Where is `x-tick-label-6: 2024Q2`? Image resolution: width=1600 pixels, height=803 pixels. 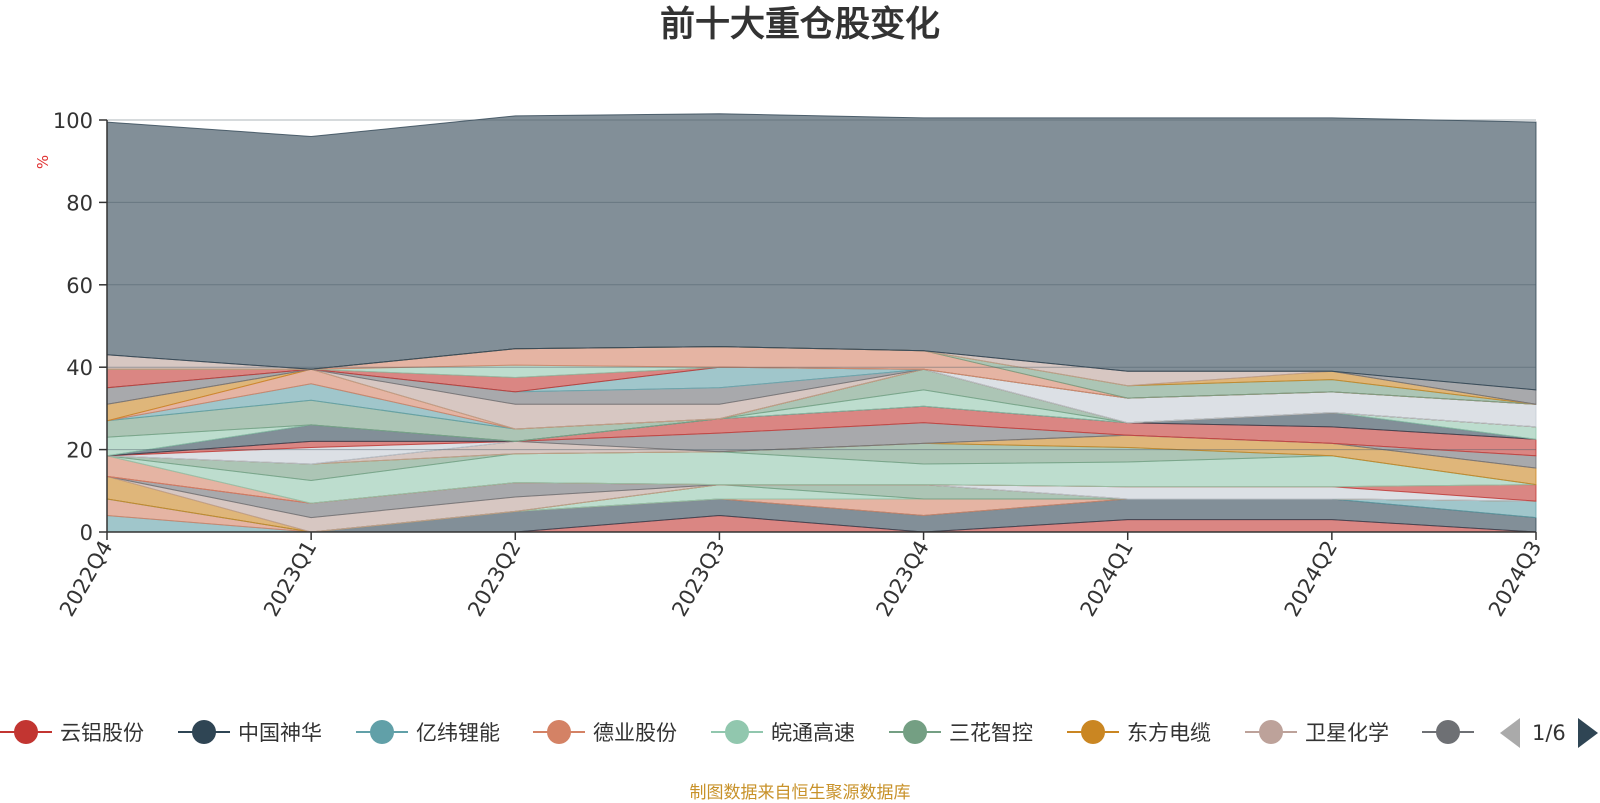 x-tick-label-6: 2024Q2 is located at coordinates (1311, 579).